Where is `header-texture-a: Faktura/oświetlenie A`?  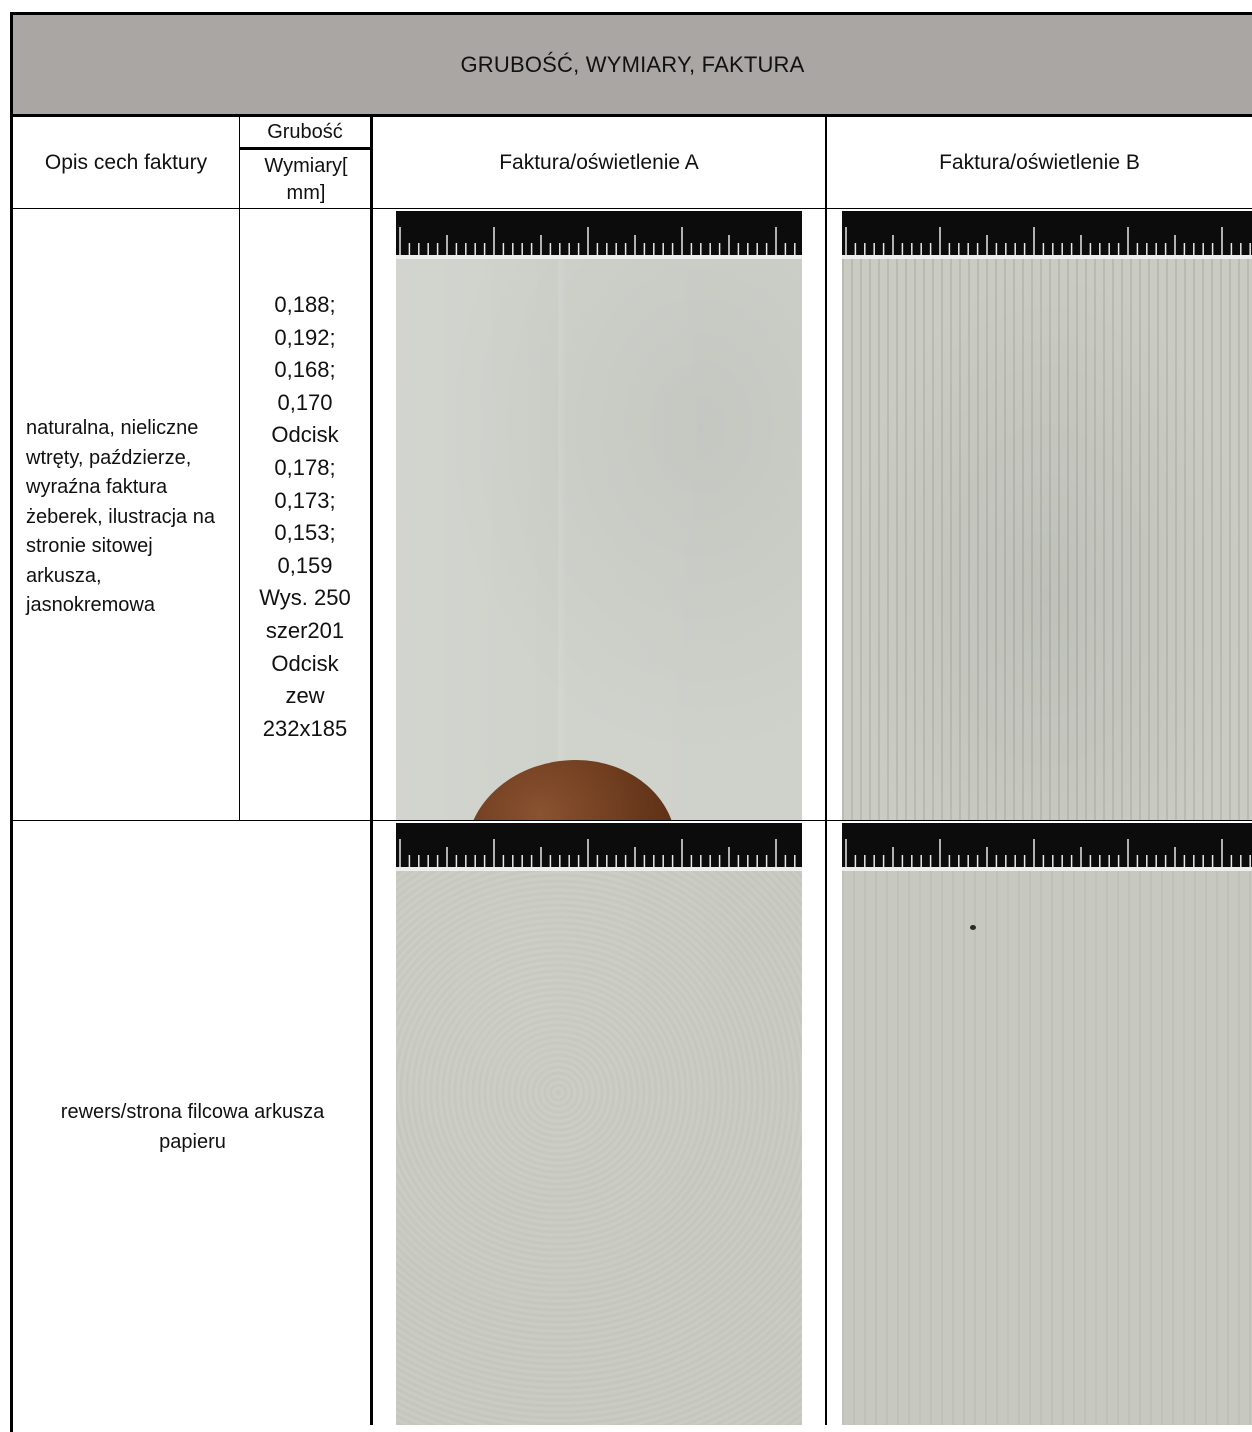
header-texture-a: Faktura/oświetlenie A is located at coordinates (599, 162).